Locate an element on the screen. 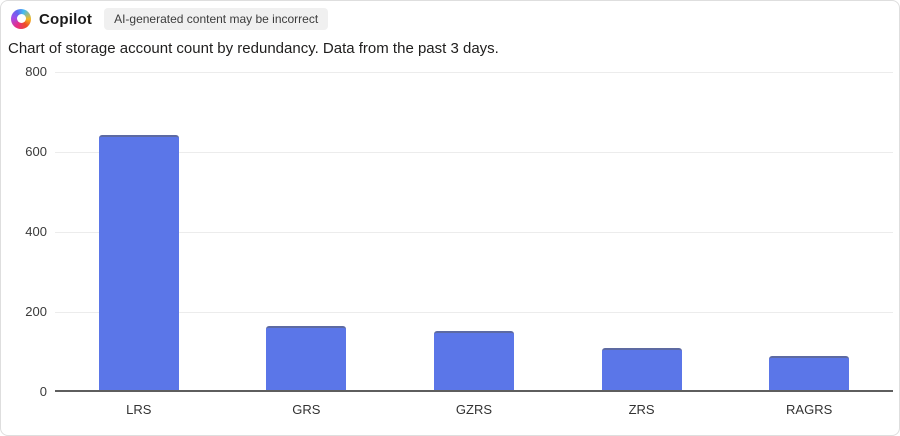 This screenshot has width=900, height=436. x-axis-label-grs: GRS is located at coordinates (306, 409).